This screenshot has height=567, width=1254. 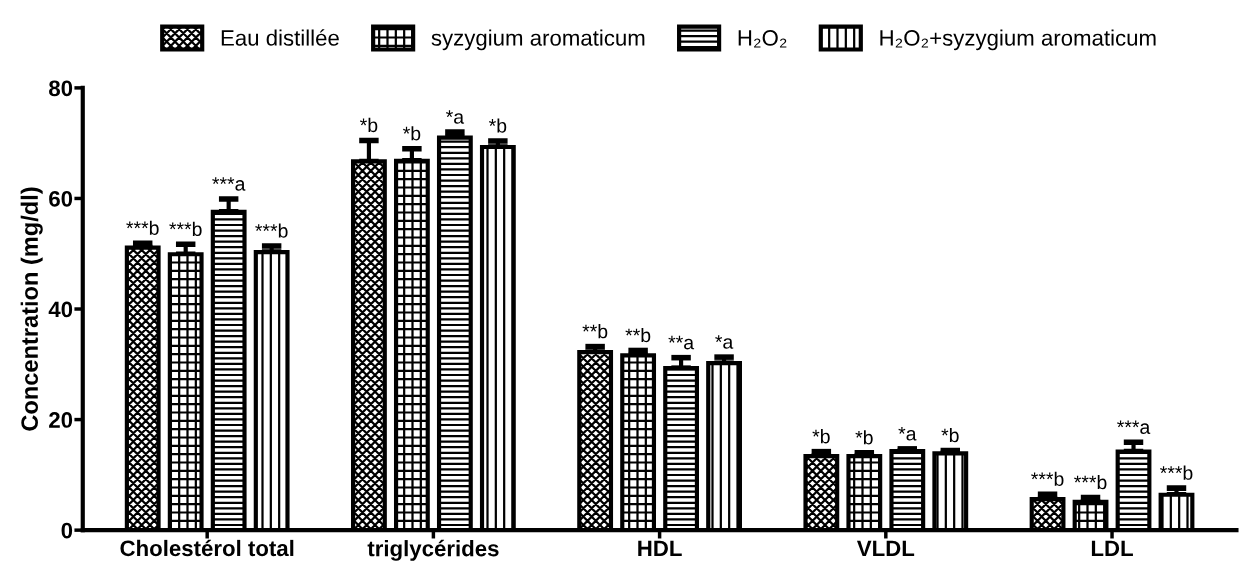 I want to click on y-tick-label: 60, so click(x=61, y=198).